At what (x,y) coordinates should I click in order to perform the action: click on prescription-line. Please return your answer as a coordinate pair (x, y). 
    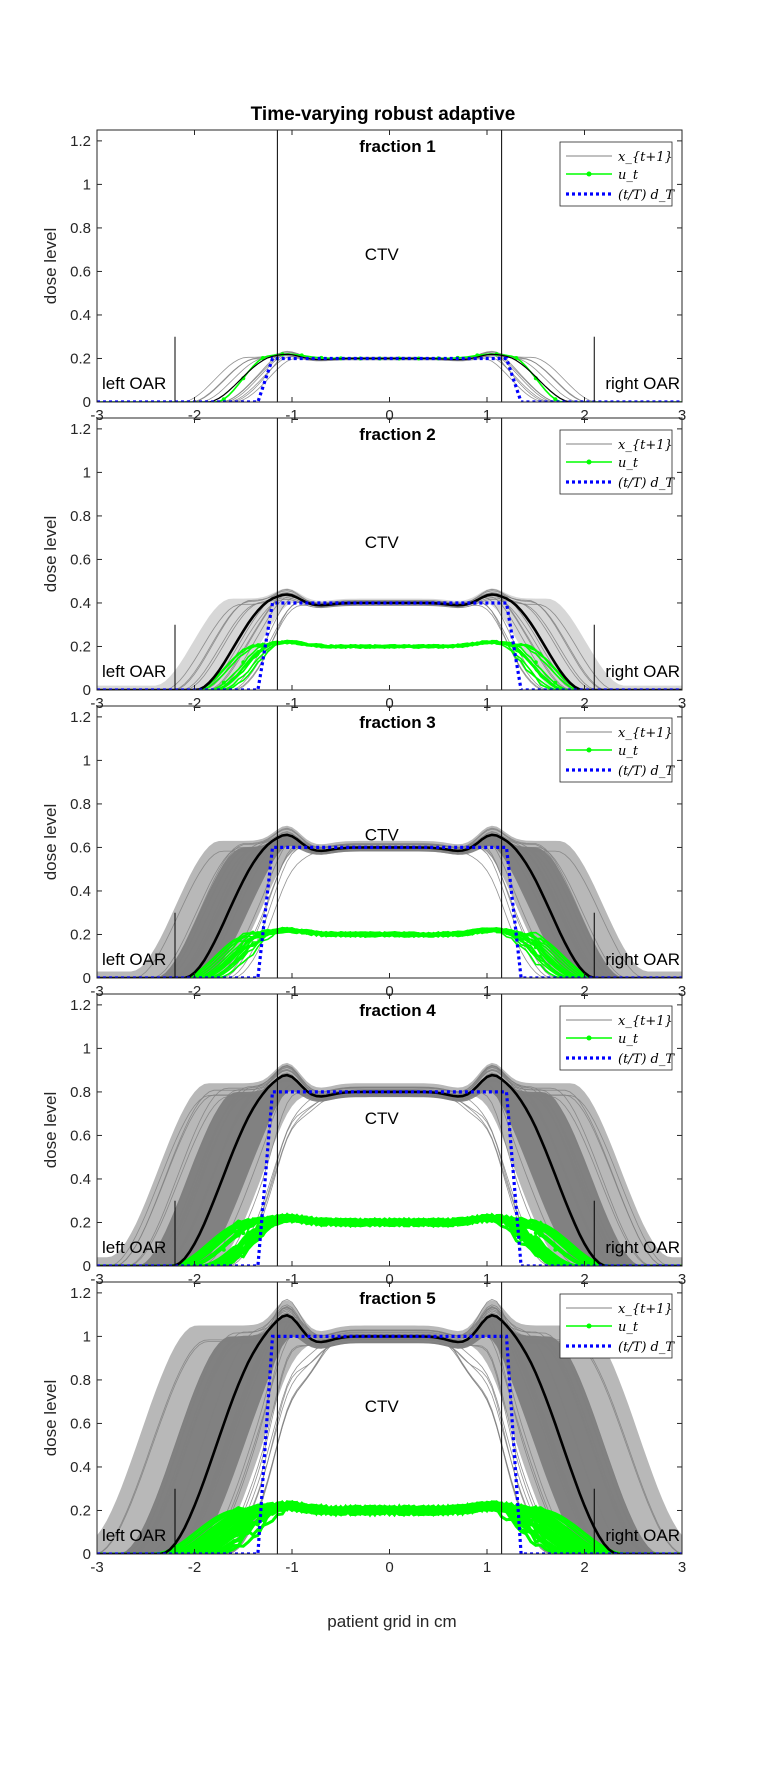
    Looking at the image, I should click on (389, 1178).